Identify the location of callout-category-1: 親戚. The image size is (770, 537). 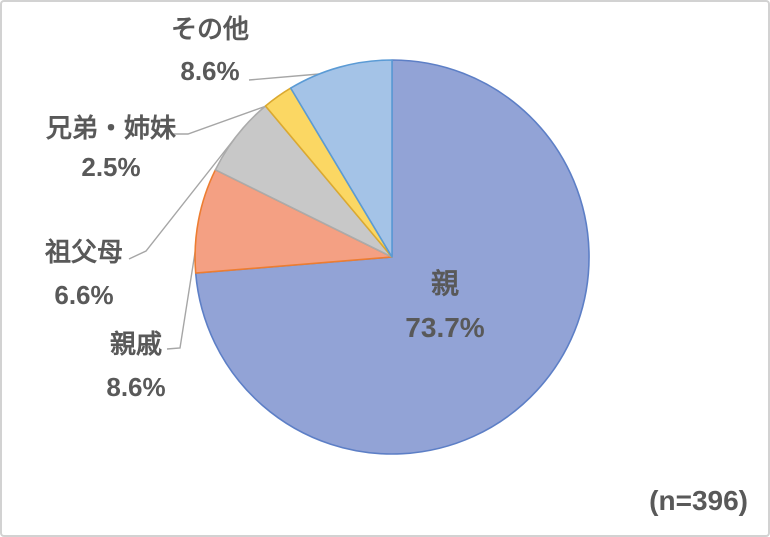
(136, 344).